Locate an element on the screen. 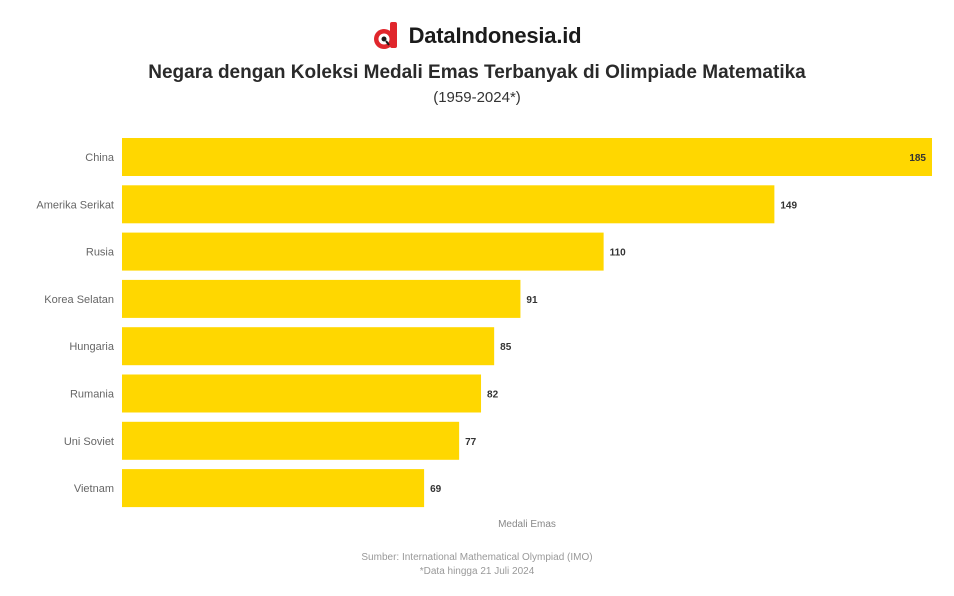 The height and width of the screenshot is (596, 954). value-label: 110 is located at coordinates (618, 253).